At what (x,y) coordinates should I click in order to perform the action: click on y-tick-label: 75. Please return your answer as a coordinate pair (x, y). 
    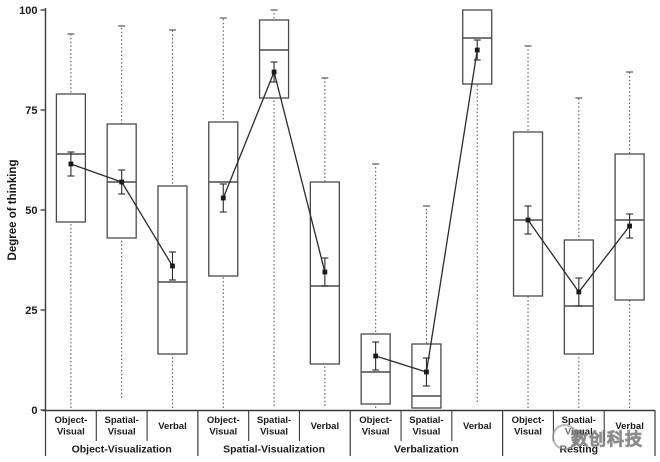
    Looking at the image, I should click on (31, 111).